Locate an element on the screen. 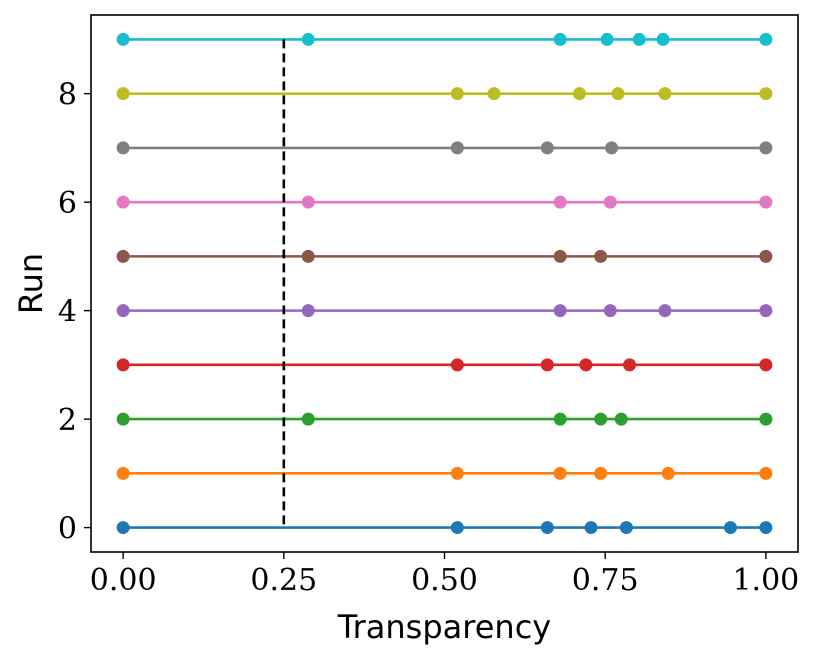 The width and height of the screenshot is (830, 662). y-tick-label: 6 is located at coordinates (67, 203).